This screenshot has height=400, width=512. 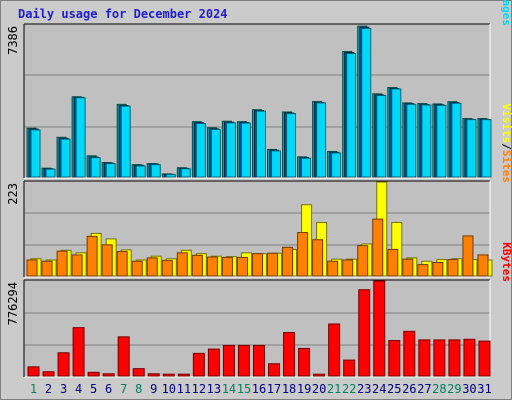 What do you see at coordinates (13, 303) in the screenshot?
I see `y-axis-max-label: 776294` at bounding box center [13, 303].